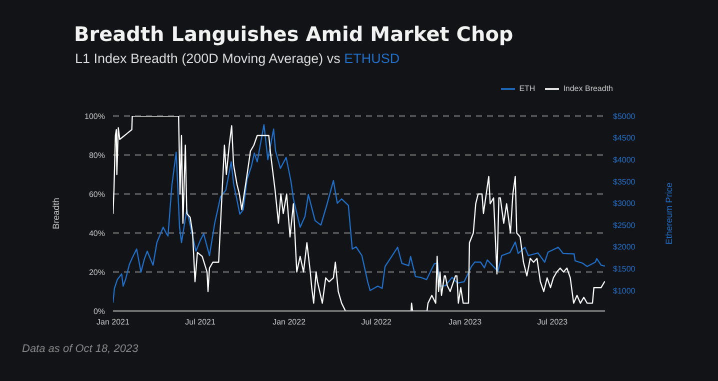 The width and height of the screenshot is (718, 381). What do you see at coordinates (624, 269) in the screenshot?
I see `y2-tick-label: $1500` at bounding box center [624, 269].